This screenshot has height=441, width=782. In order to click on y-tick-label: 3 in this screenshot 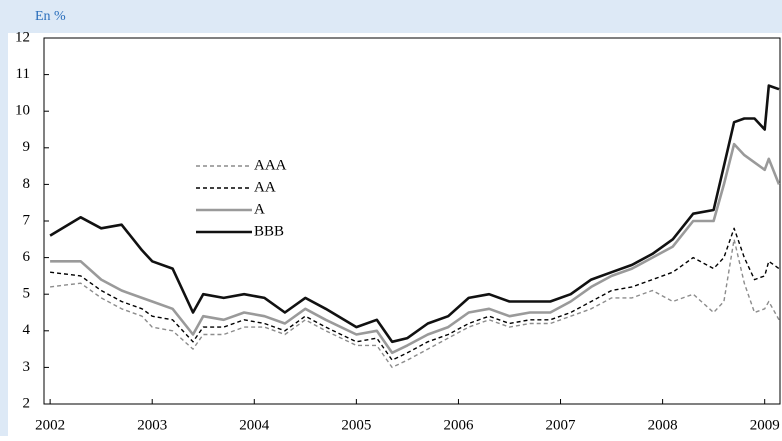, I will do `click(27, 367)`.